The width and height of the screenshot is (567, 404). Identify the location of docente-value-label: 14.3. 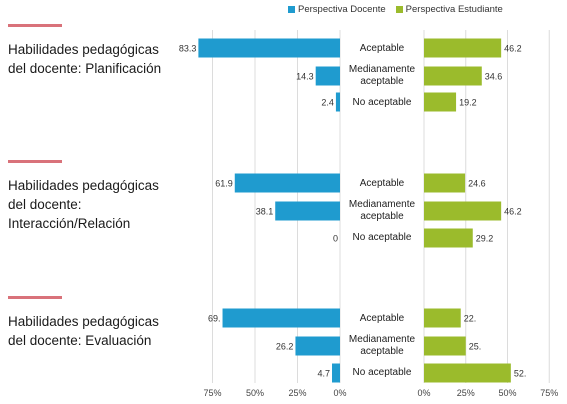
(305, 77).